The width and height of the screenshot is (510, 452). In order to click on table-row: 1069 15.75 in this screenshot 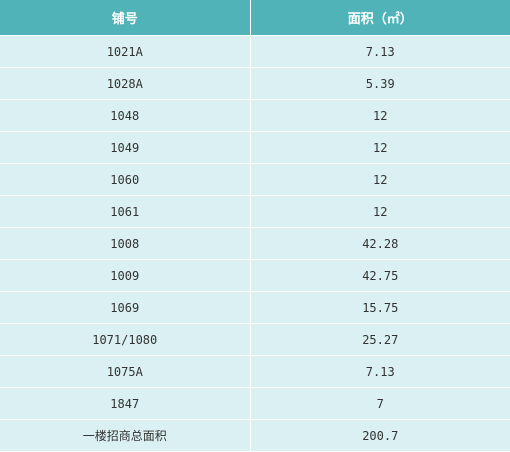, I will do `click(255, 307)`.